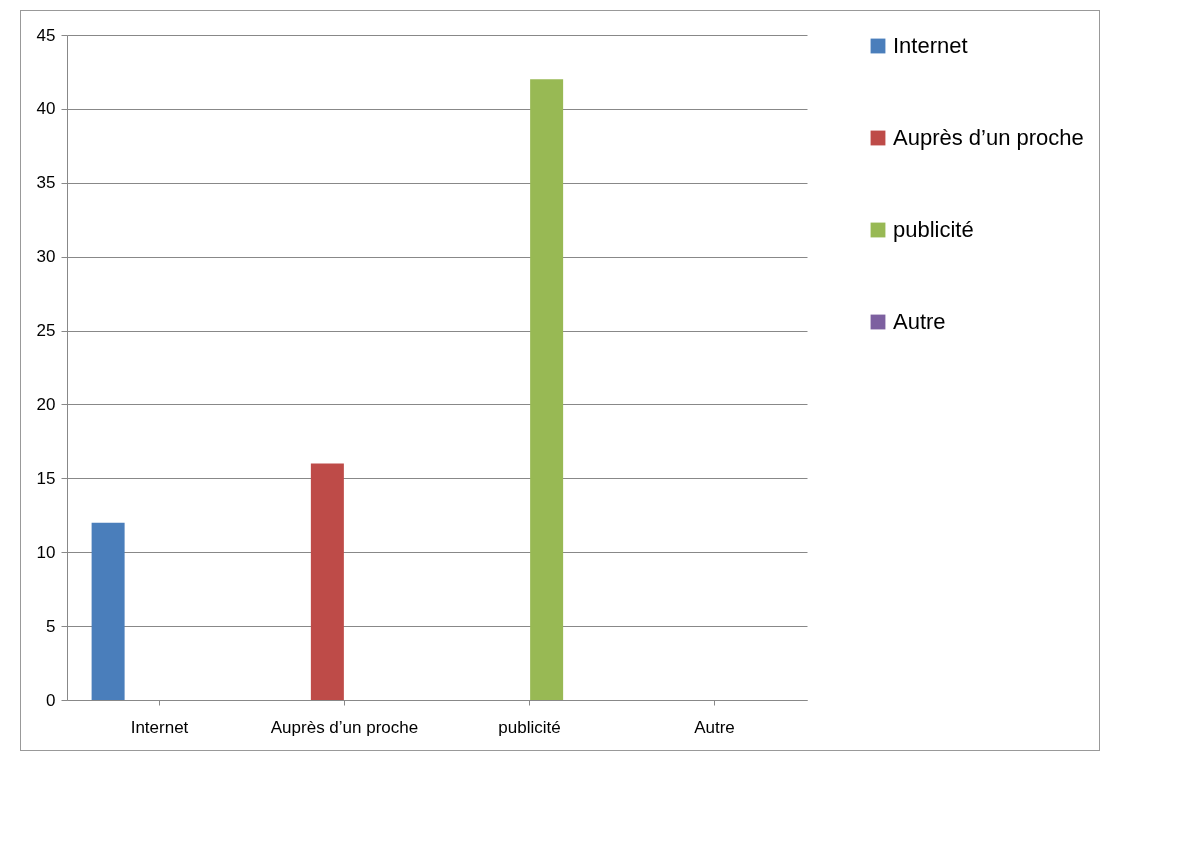 The height and width of the screenshot is (843, 1196). What do you see at coordinates (46, 183) in the screenshot?
I see `y-tick-label: 35` at bounding box center [46, 183].